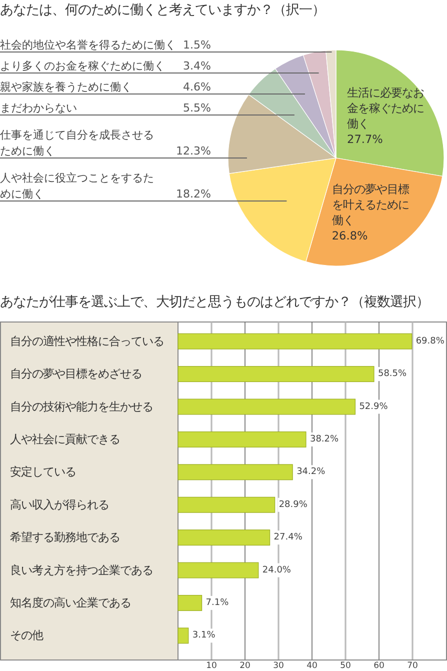  What do you see at coordinates (77, 143) in the screenshot?
I see `slice-label: 仕事を通じて自分を成長させるために働く` at bounding box center [77, 143].